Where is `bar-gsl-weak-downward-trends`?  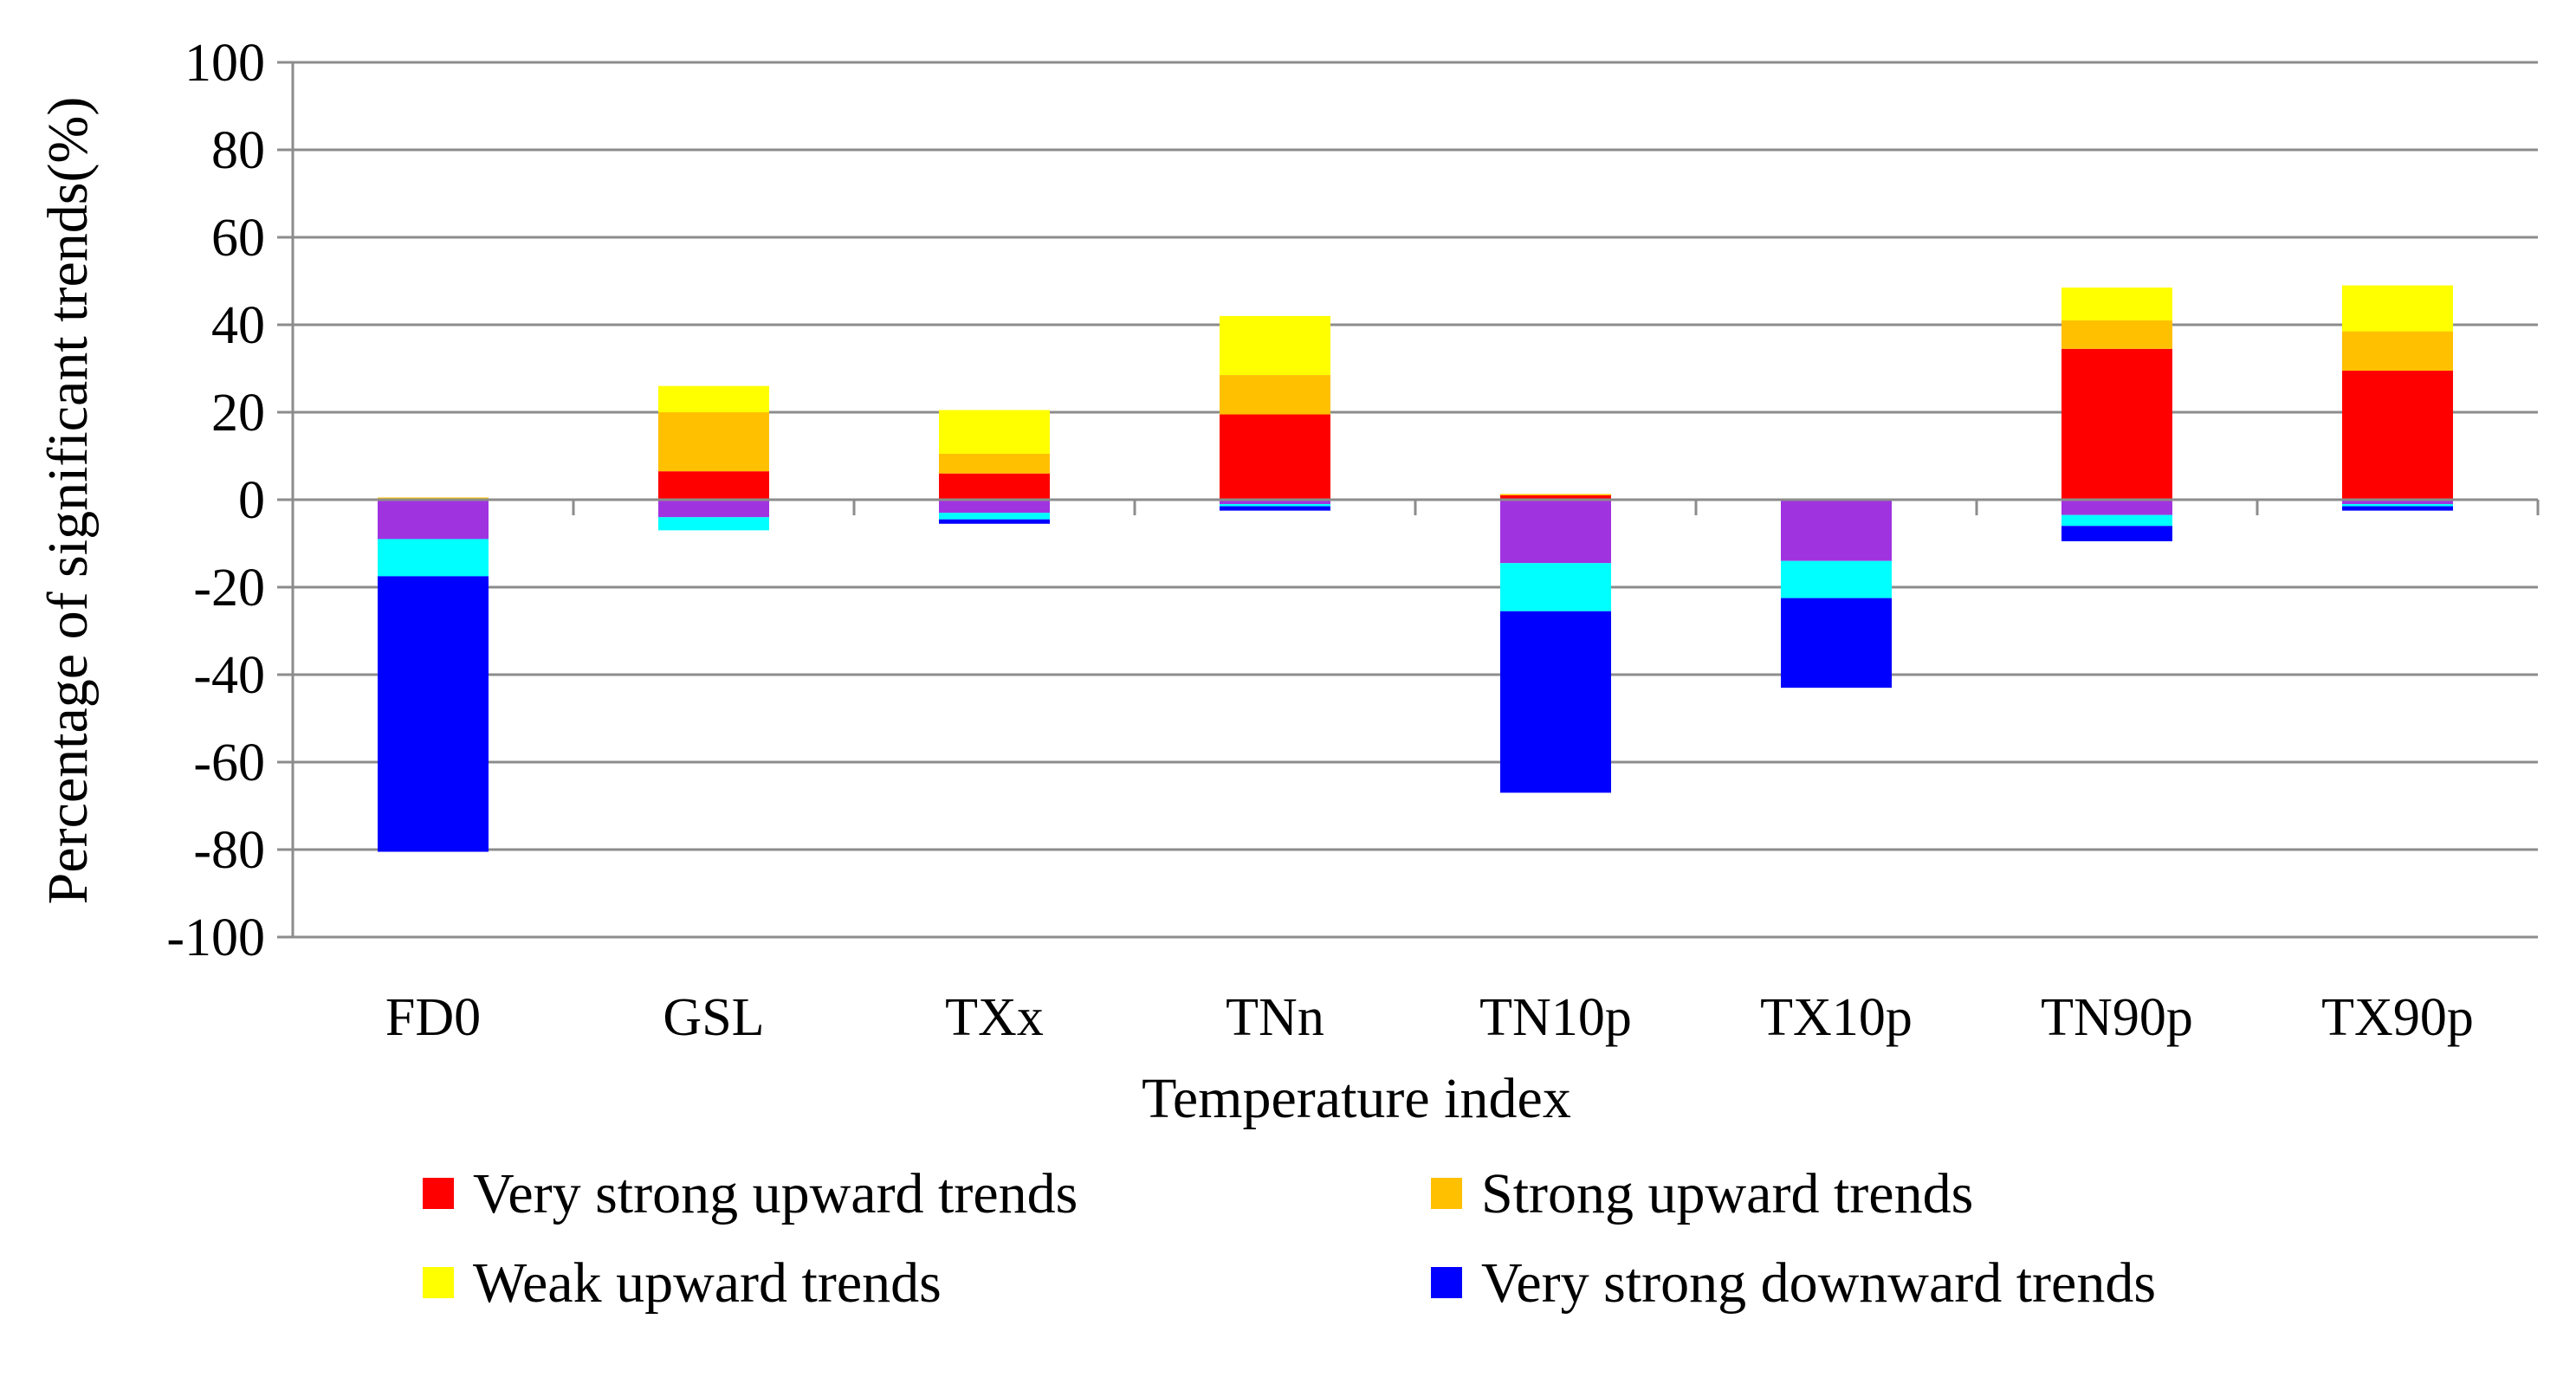 bar-gsl-weak-downward-trends is located at coordinates (713, 509).